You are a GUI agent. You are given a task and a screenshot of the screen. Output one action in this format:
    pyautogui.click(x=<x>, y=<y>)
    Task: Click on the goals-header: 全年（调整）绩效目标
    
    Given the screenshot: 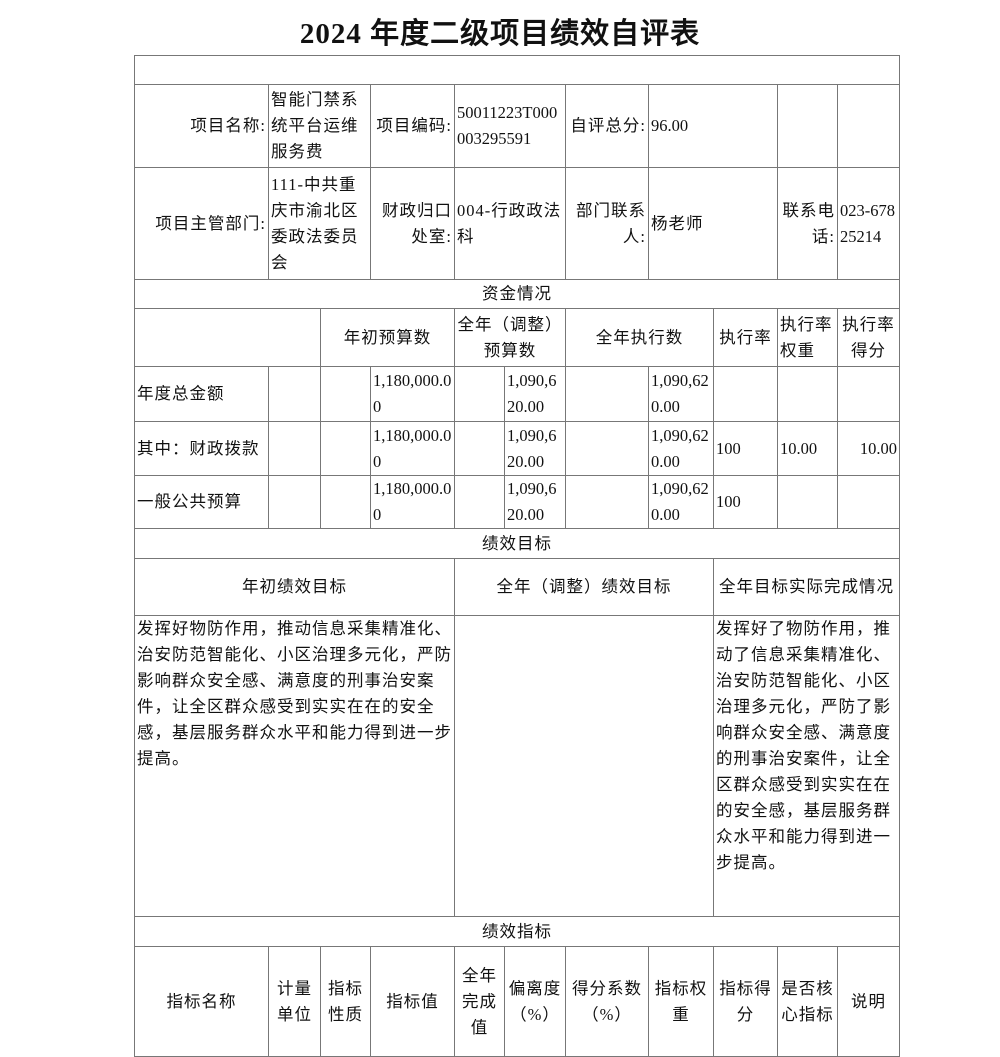 What is the action you would take?
    pyautogui.click(x=584, y=587)
    